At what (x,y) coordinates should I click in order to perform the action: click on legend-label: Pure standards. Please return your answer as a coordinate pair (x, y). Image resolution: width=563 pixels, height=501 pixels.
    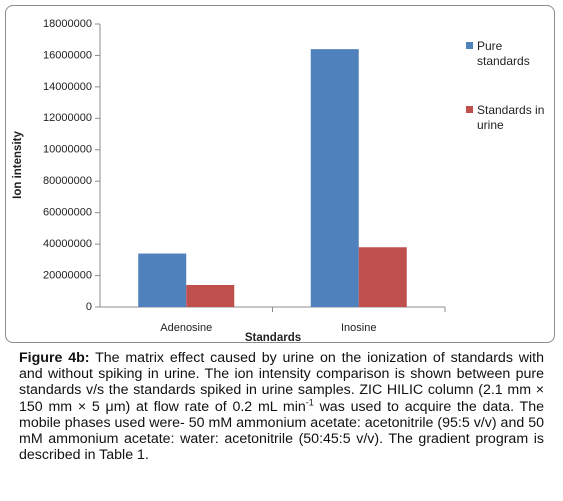
    Looking at the image, I should click on (503, 53).